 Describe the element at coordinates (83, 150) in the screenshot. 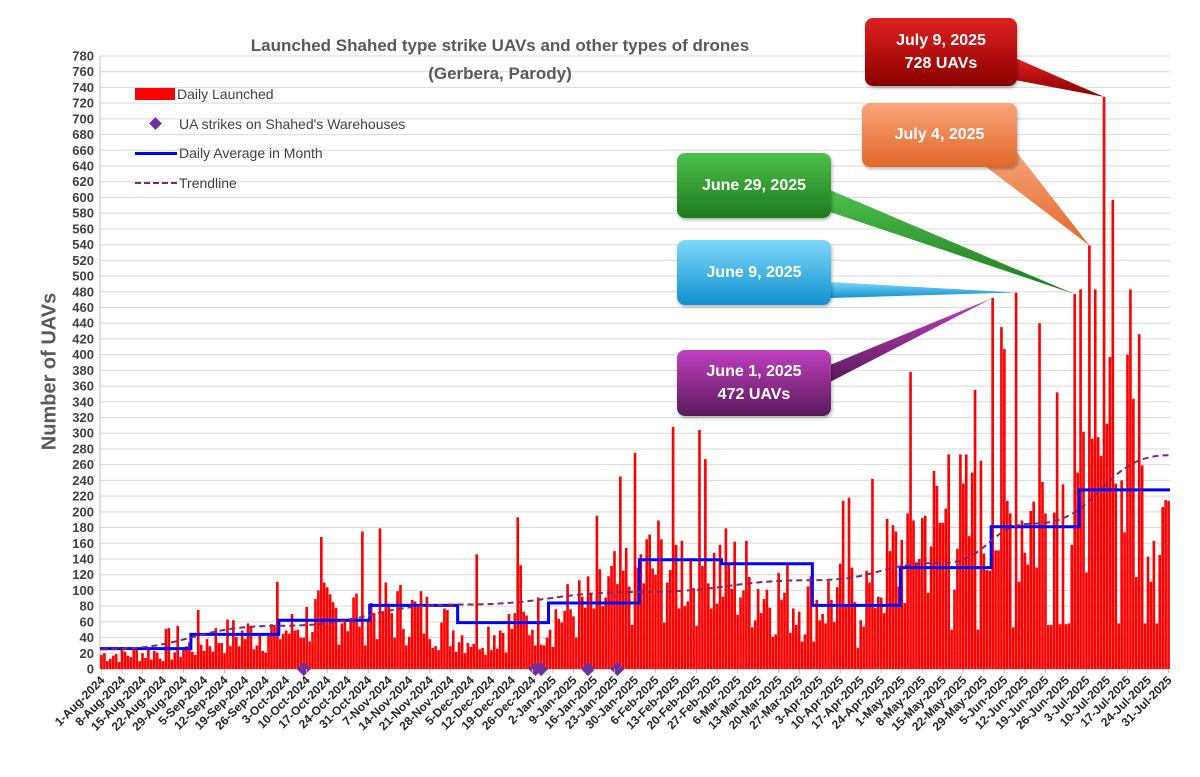

I see `y-tick-label: 660` at that location.